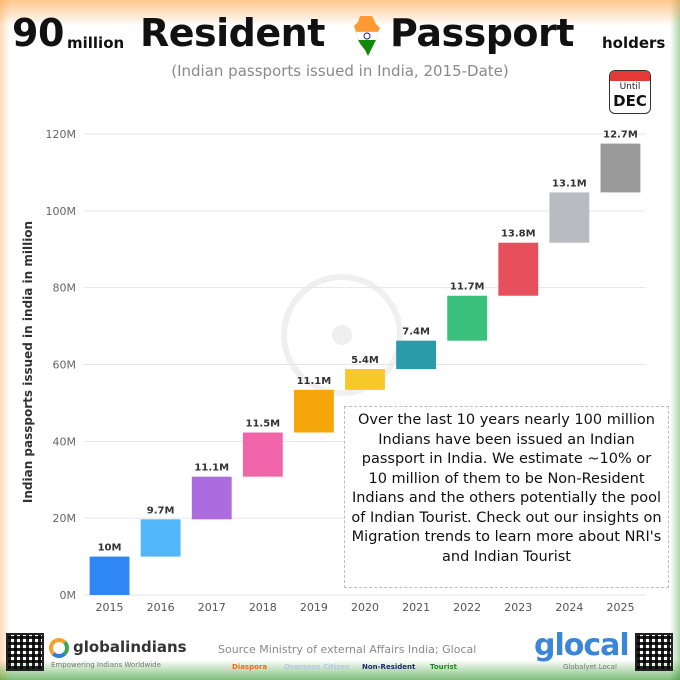 The height and width of the screenshot is (680, 680). I want to click on x-tick-label: 2023, so click(518, 607).